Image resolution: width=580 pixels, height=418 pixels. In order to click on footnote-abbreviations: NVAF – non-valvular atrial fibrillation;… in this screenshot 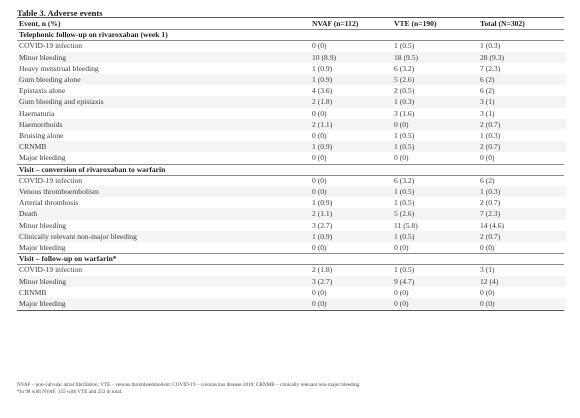, I will do `click(189, 385)`.